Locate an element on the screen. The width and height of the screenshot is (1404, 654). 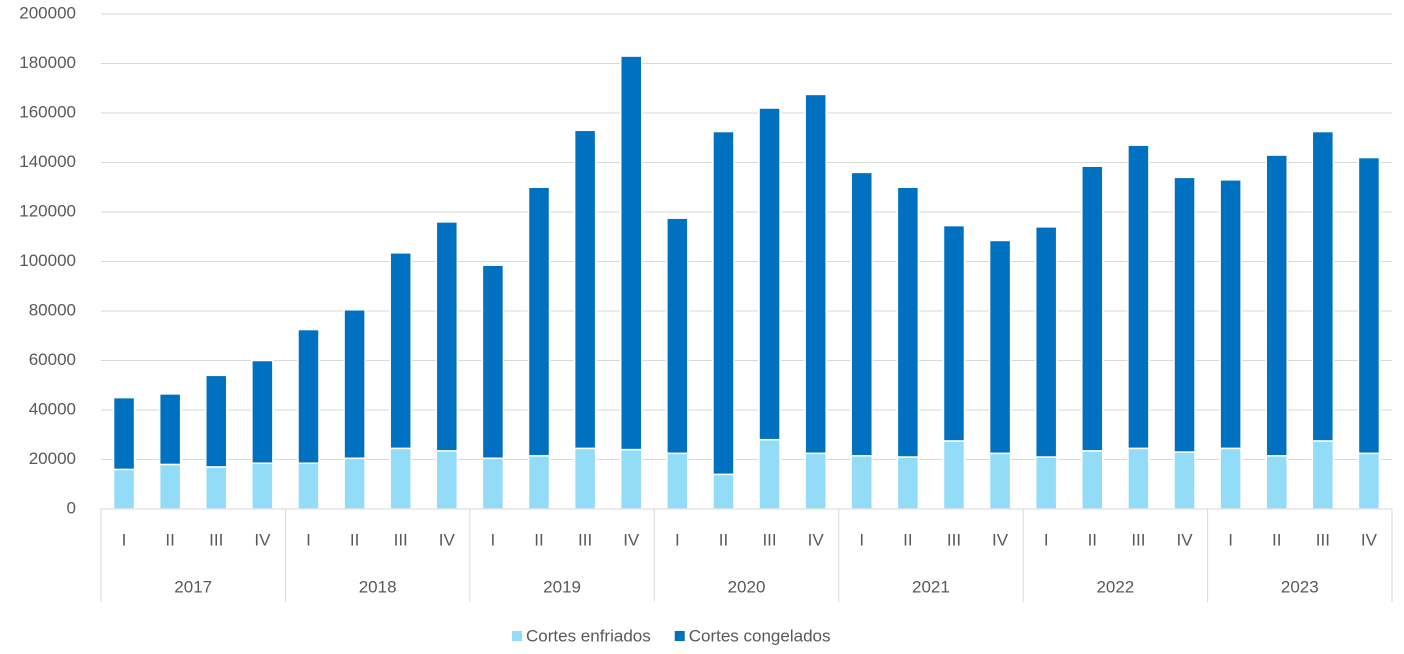
y-tick-label: 80000 is located at coordinates (52, 309).